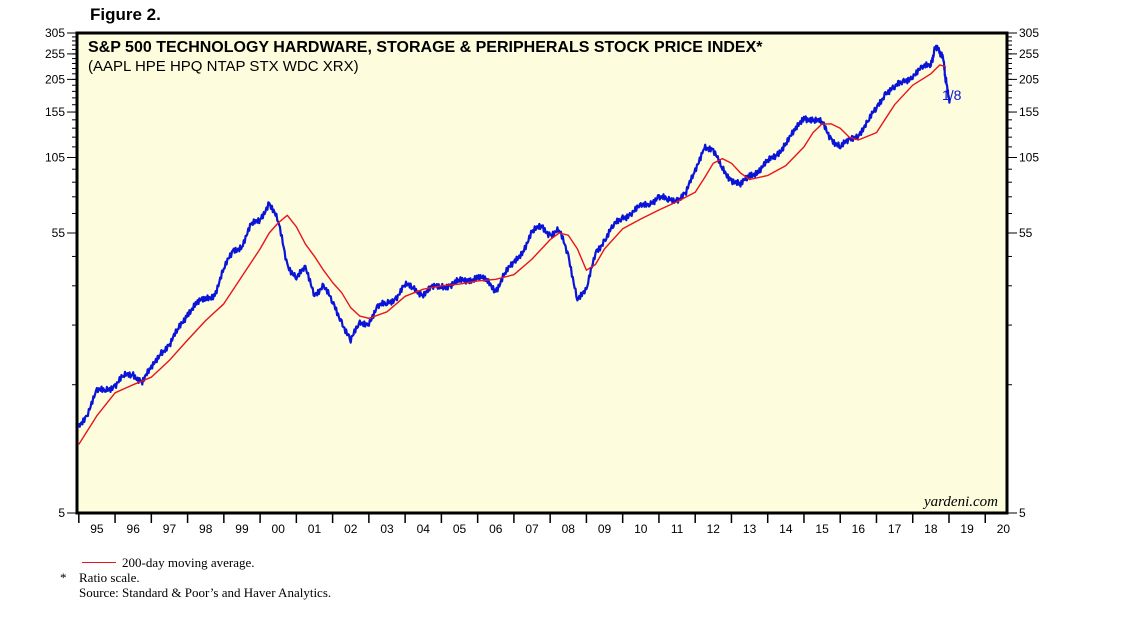  What do you see at coordinates (223, 66) in the screenshot?
I see `chart-subtitle: (AAPL HPE HPQ NTAP STX WDC XRX)` at bounding box center [223, 66].